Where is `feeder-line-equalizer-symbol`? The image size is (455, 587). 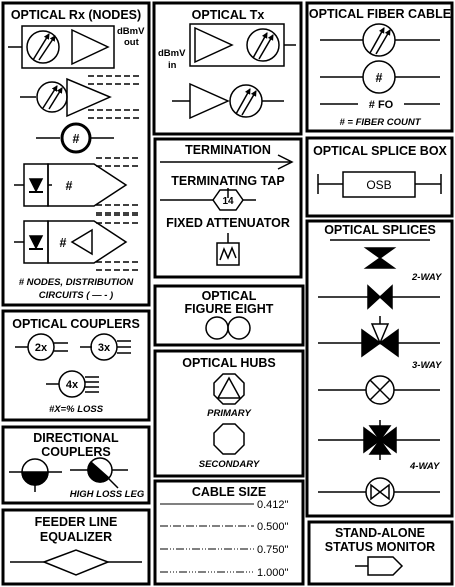
feeder-line-equalizer-symbol is located at coordinates (76, 562).